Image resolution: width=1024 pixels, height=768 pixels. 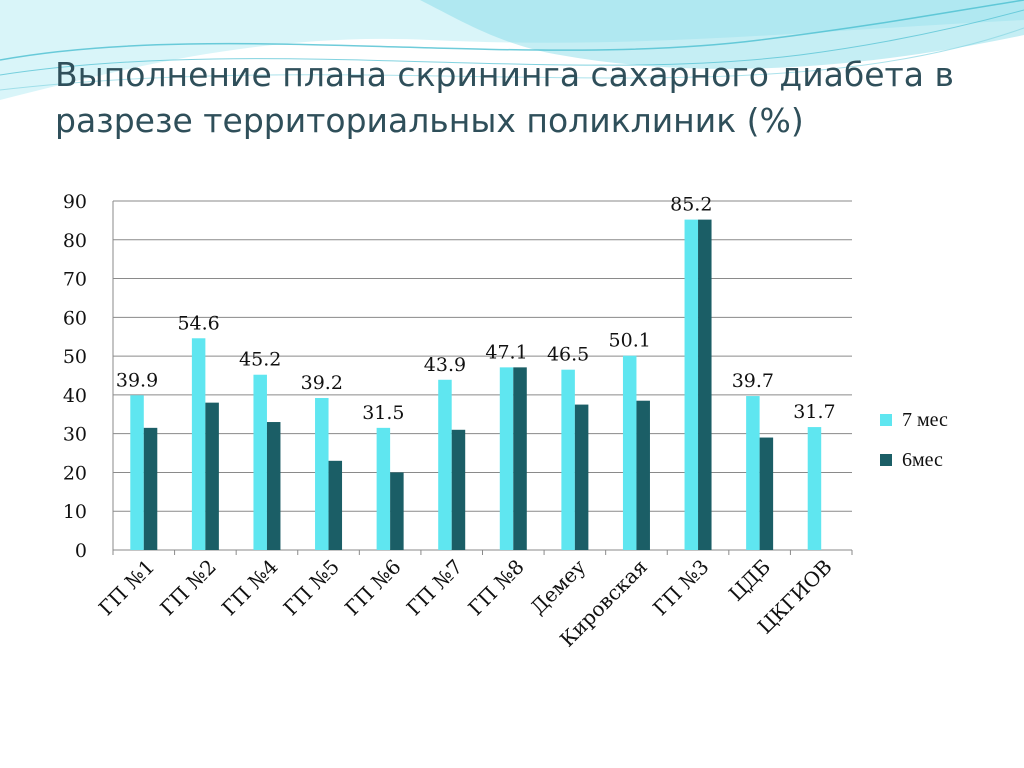 I want to click on x-tick-label: ГП №5, so click(x=312, y=588).